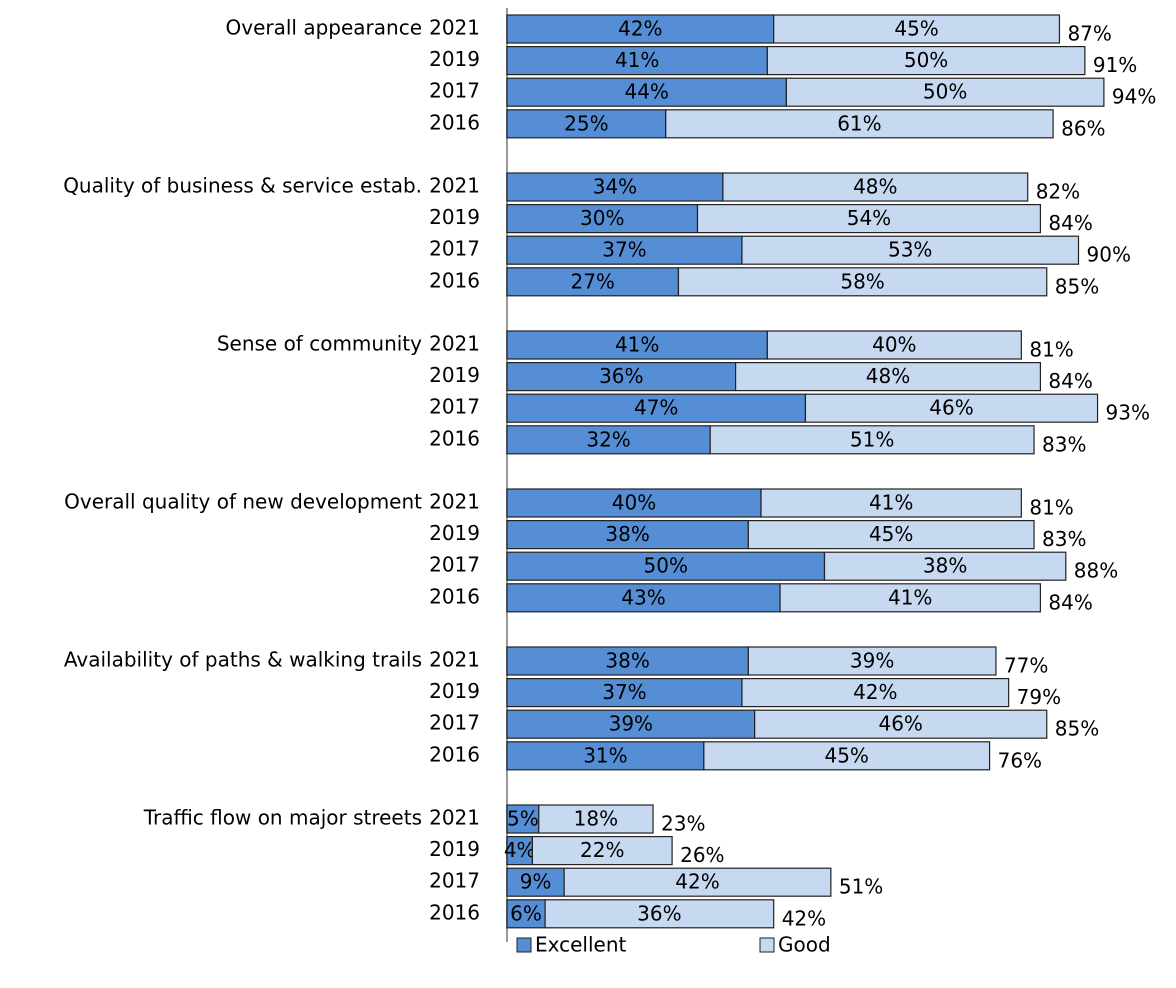  What do you see at coordinates (592, 281) in the screenshot?
I see `value-label: 27%` at bounding box center [592, 281].